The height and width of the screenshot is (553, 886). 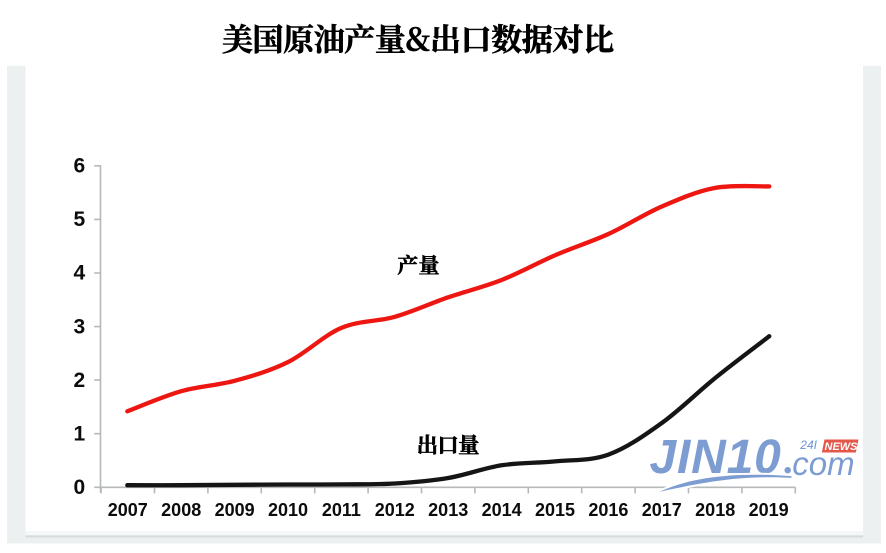 What do you see at coordinates (341, 510) in the screenshot?
I see `svg-text: 2011` at bounding box center [341, 510].